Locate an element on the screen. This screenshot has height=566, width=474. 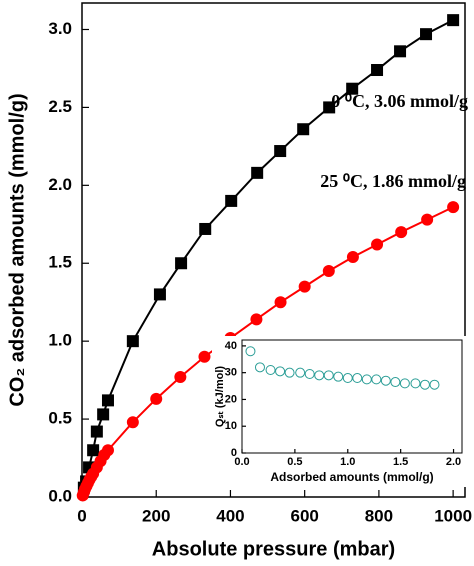
y-axis-label: CO₂ adsorbed amounts (mmol/g) is located at coordinates (17, 249).